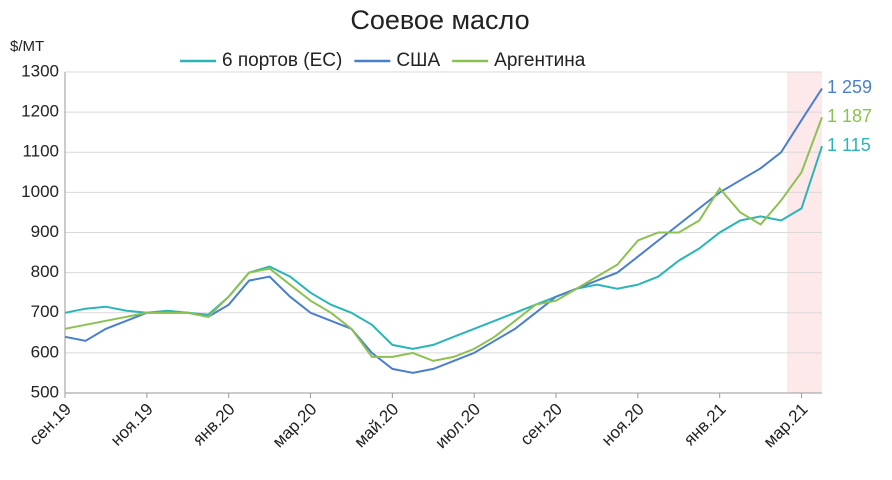 Image resolution: width=892 pixels, height=480 pixels. Describe the element at coordinates (282, 60) in the screenshot. I see `legend-label: 6 портов (ЕС)` at that location.